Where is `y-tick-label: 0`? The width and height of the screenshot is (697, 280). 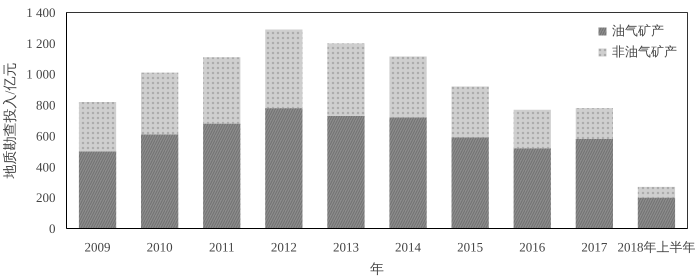 y-tick-label: 0 is located at coordinates (52, 228).